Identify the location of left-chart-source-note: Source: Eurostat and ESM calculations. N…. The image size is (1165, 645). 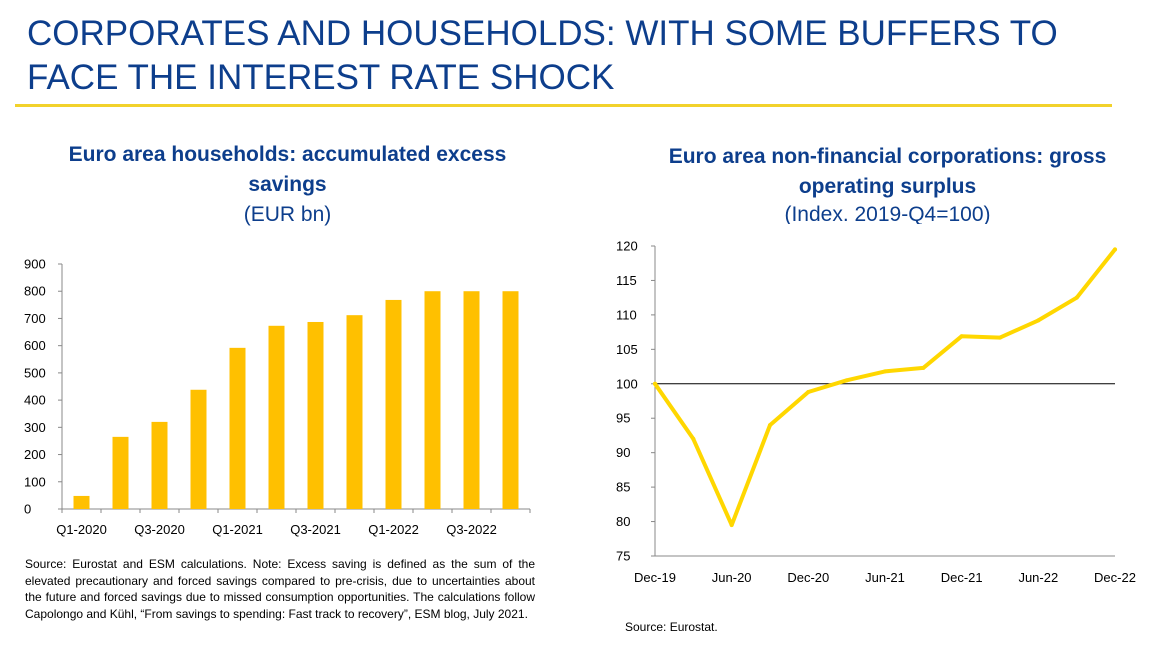
(280, 589).